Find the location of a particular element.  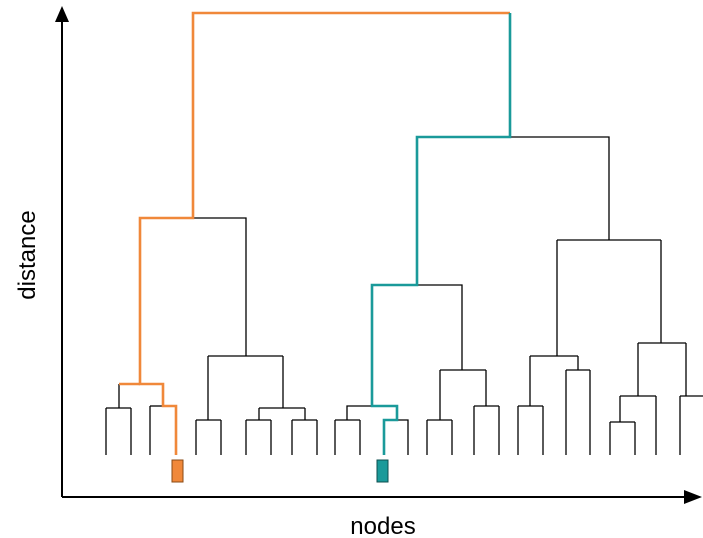

x-axis-arrow-icon is located at coordinates (693, 497).